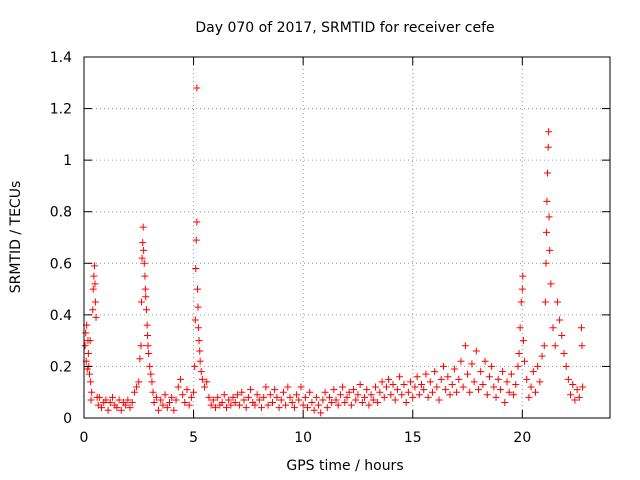 This screenshot has height=480, width=640. Describe the element at coordinates (61, 213) in the screenshot. I see `y-tick-label: 0.8` at that location.